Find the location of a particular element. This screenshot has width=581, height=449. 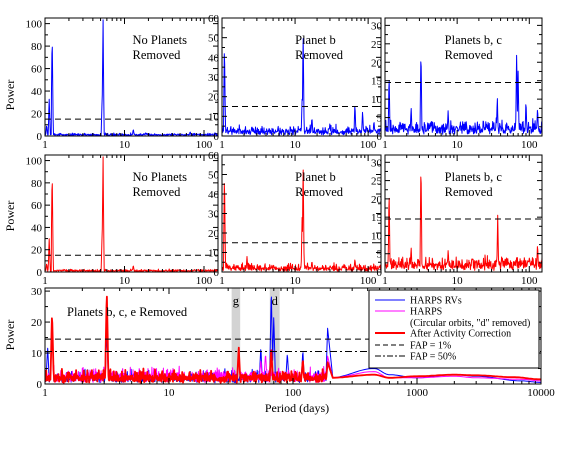

panel-annotation: Planet b is located at coordinates (315, 40).